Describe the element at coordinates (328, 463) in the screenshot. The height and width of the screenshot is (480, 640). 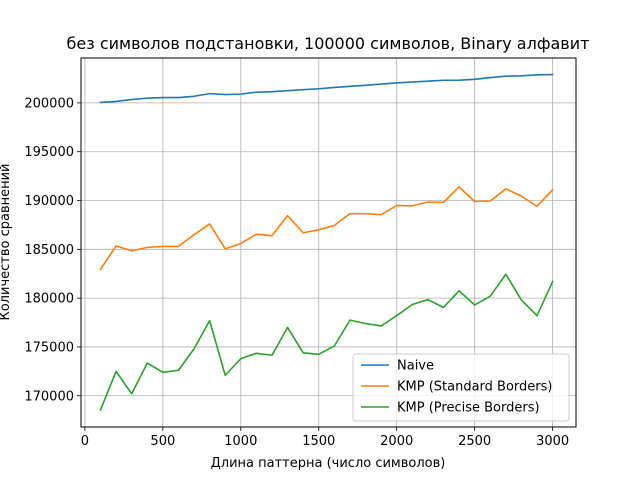
I see `x-axis-label: Длина паттерна (число символов)` at that location.